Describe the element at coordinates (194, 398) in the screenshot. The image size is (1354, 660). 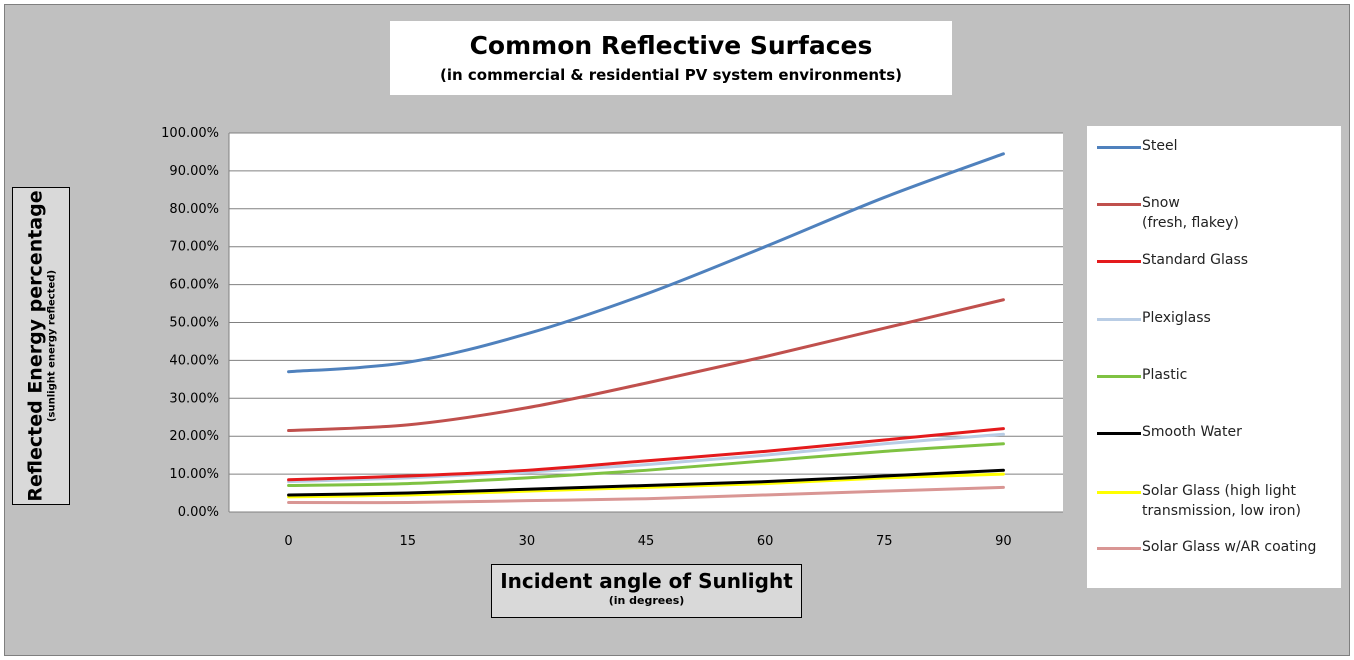
I see `y-tick-label: 30.00%` at that location.